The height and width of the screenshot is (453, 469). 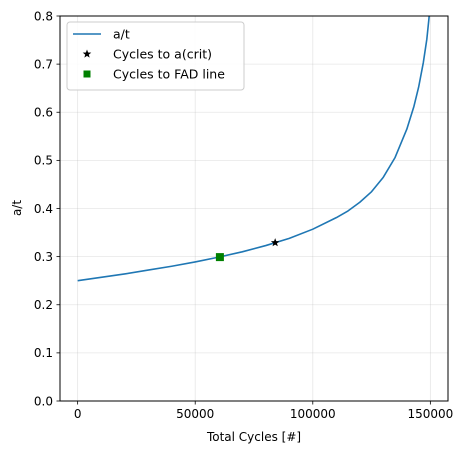 I want to click on x-tick-label: 150000, so click(x=430, y=414).